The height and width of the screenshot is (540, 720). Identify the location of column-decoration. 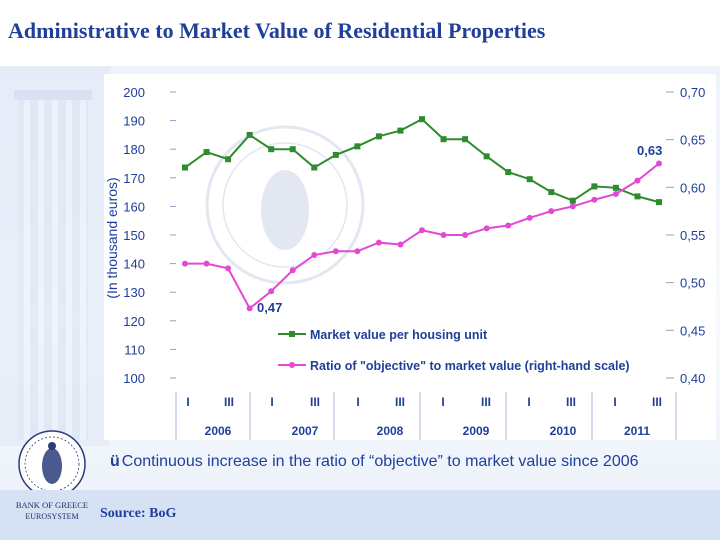
(55, 256).